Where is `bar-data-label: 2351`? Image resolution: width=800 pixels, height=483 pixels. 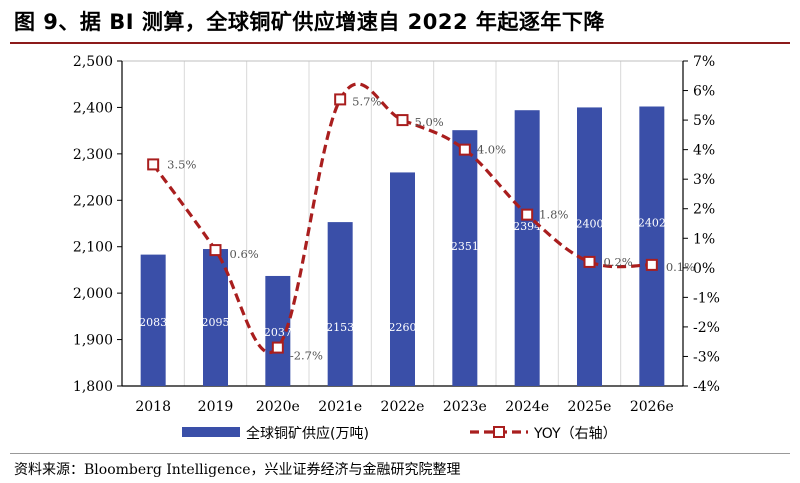 bar-data-label: 2351 is located at coordinates (465, 246).